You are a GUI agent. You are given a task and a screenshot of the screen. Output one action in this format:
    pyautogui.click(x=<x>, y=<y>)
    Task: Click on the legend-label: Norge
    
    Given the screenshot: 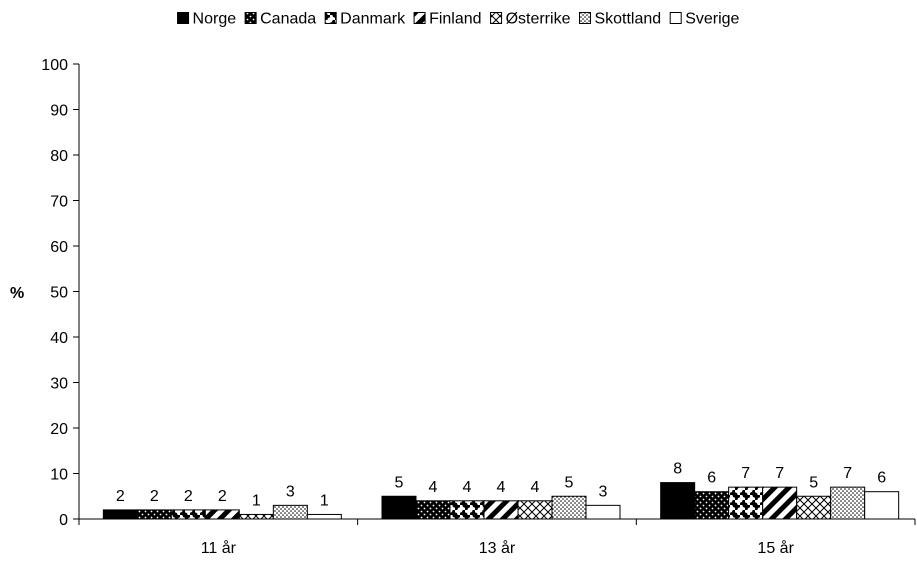 What is the action you would take?
    pyautogui.click(x=215, y=19)
    